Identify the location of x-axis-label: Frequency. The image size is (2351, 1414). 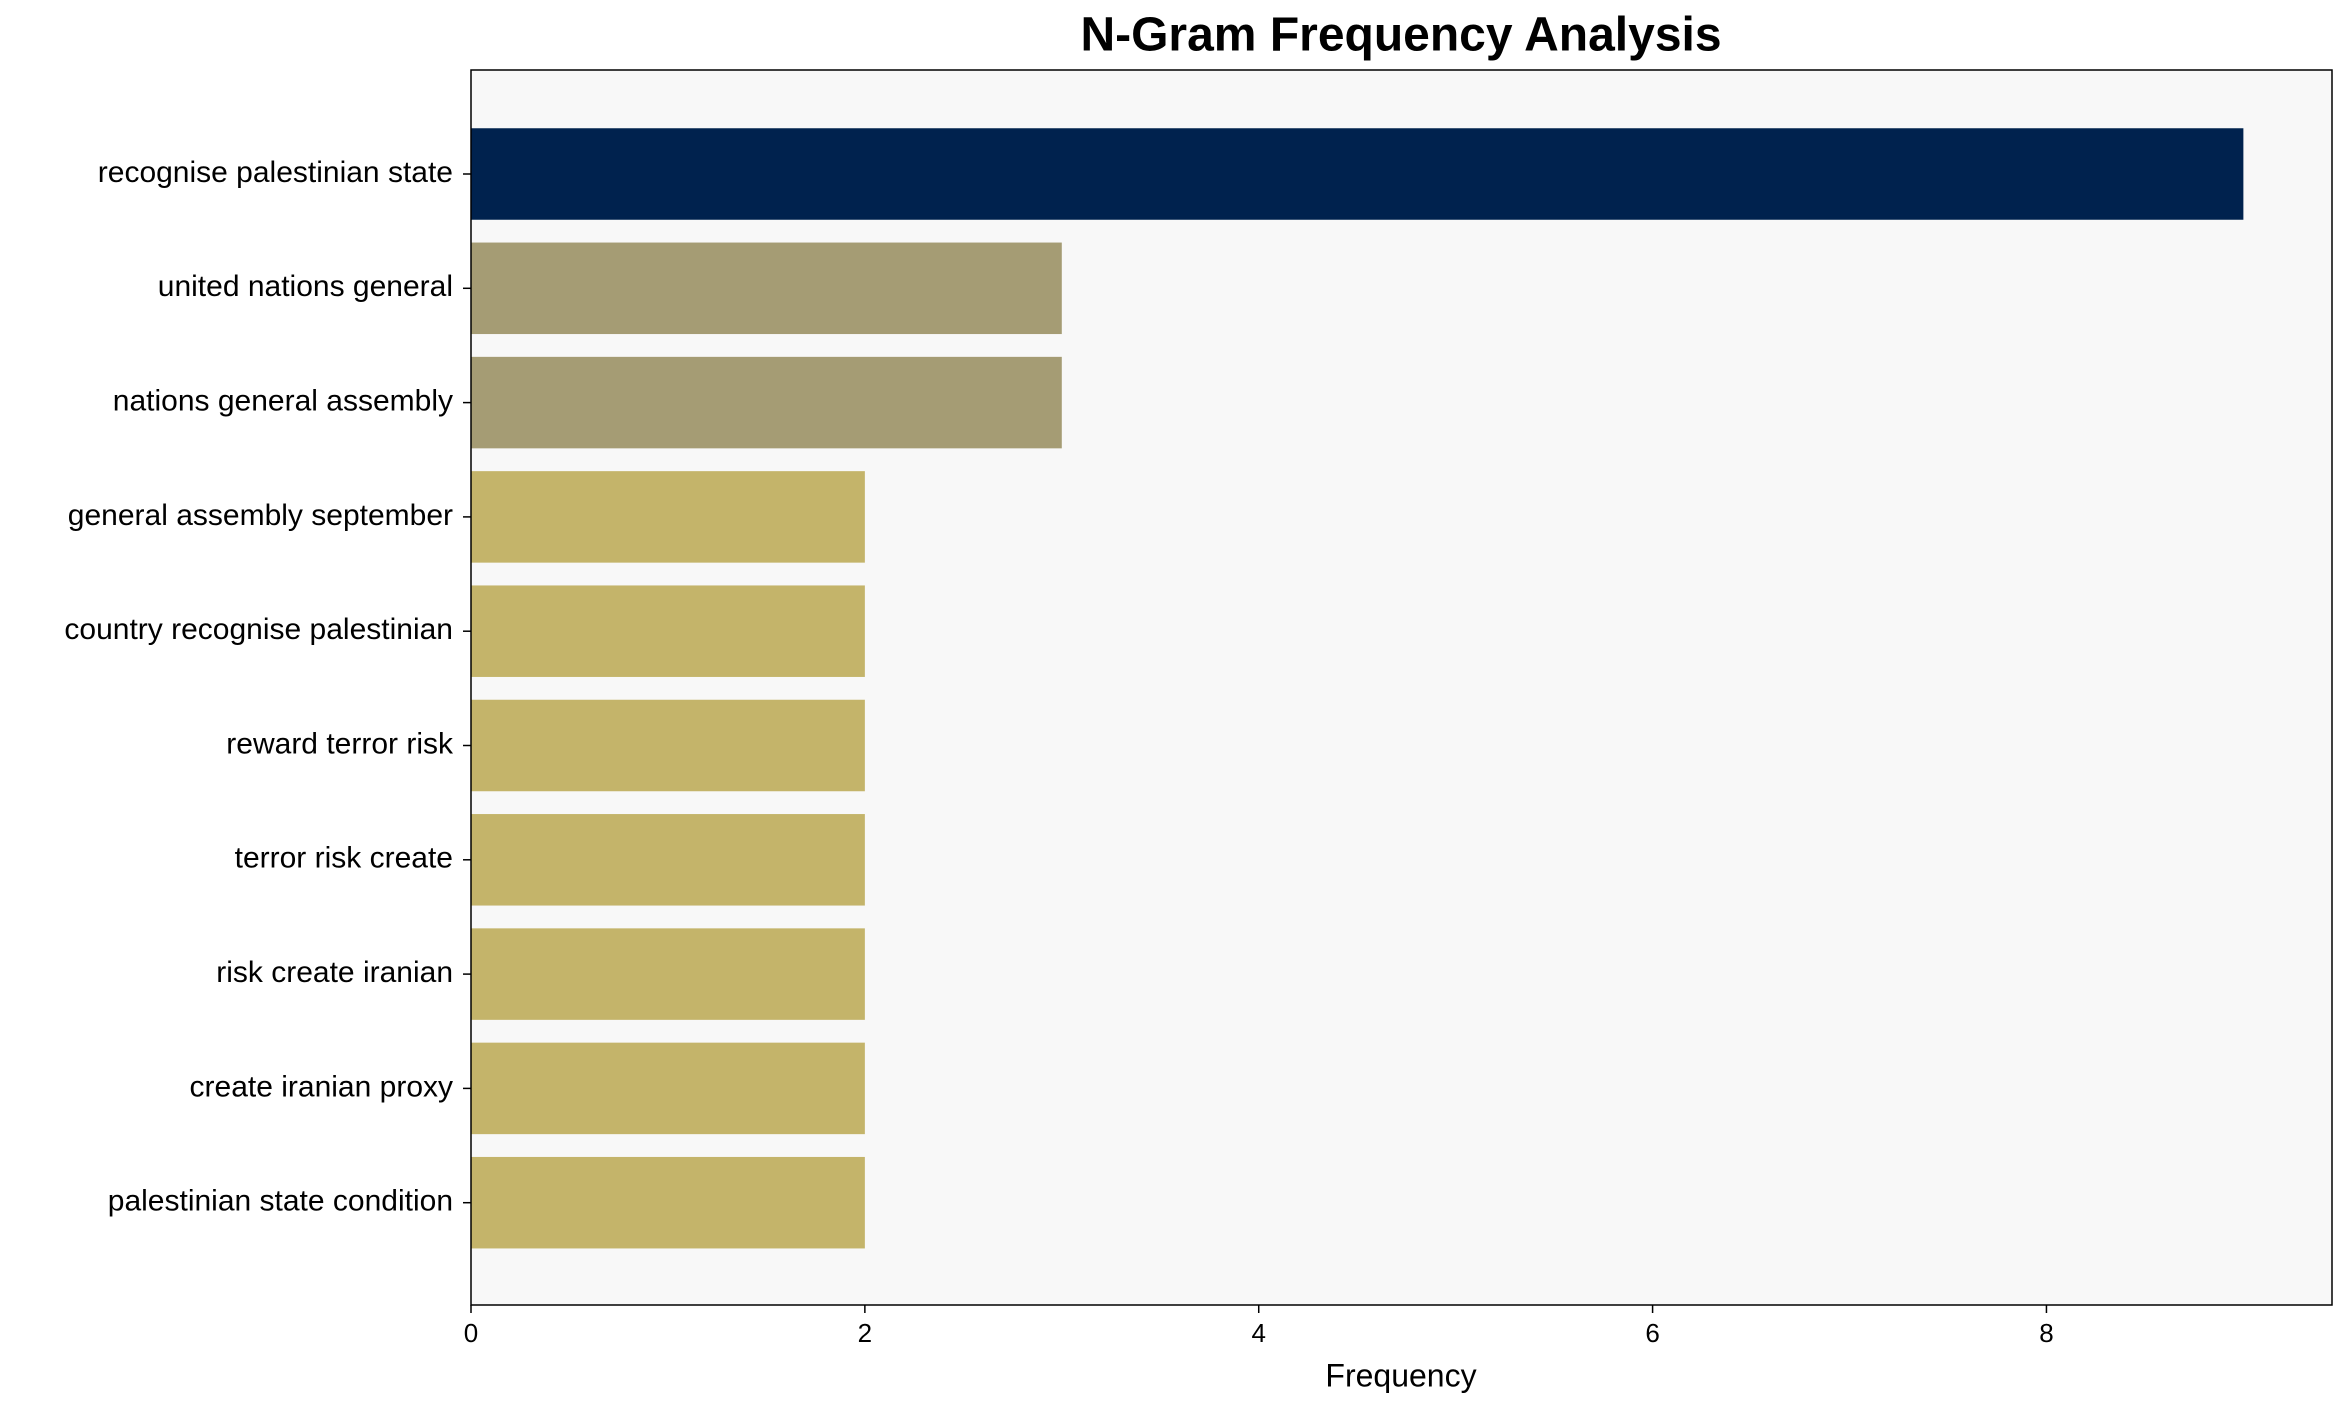
(1400, 1375).